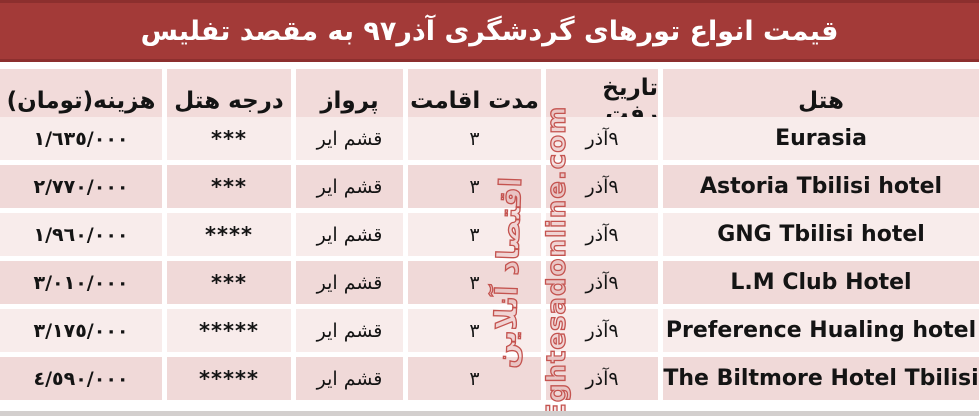  What do you see at coordinates (229, 234) in the screenshot?
I see `cell-grade: ****` at bounding box center [229, 234].